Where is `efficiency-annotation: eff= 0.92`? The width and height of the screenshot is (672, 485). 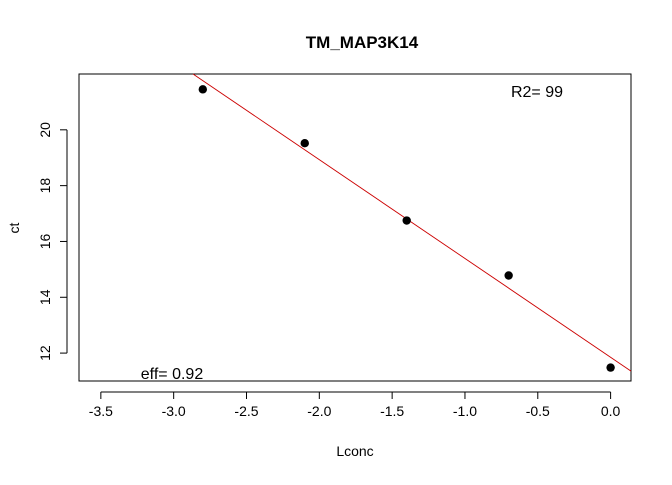
efficiency-annotation: eff= 0.92 is located at coordinates (172, 374).